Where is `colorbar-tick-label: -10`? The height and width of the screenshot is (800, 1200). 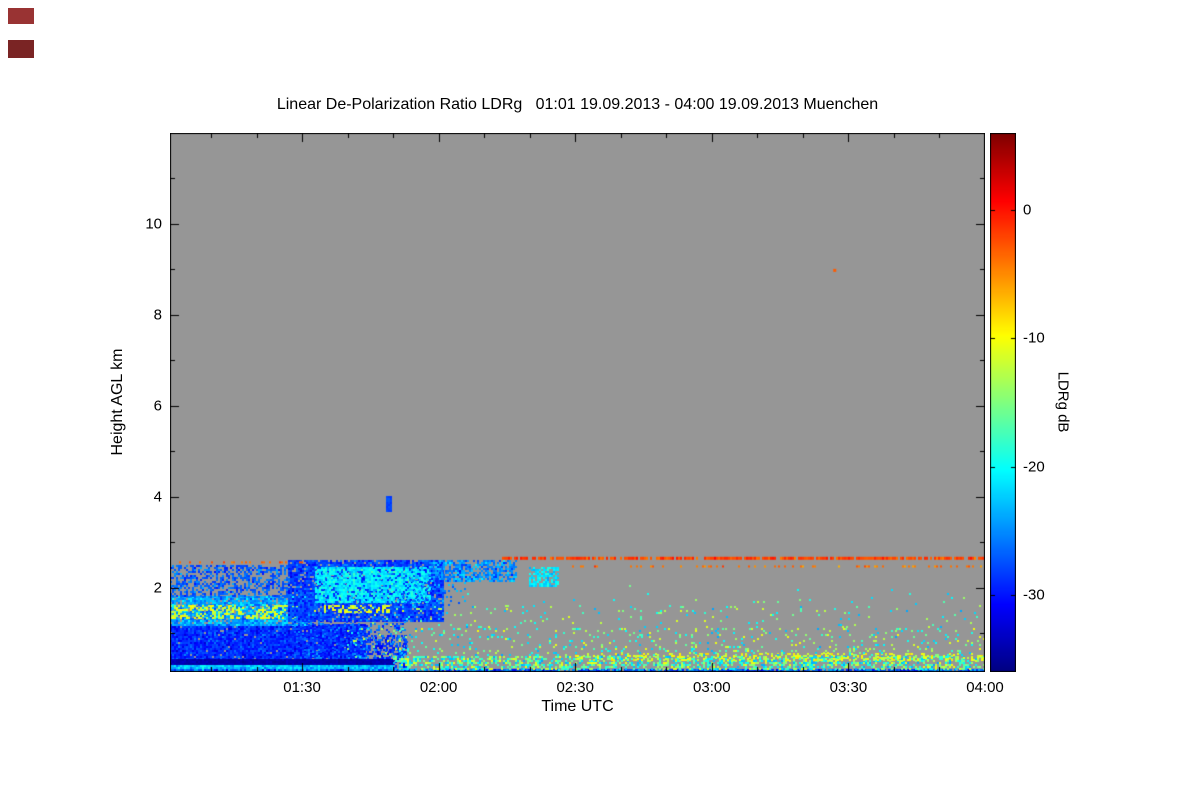
colorbar-tick-label: -10 is located at coordinates (1034, 338).